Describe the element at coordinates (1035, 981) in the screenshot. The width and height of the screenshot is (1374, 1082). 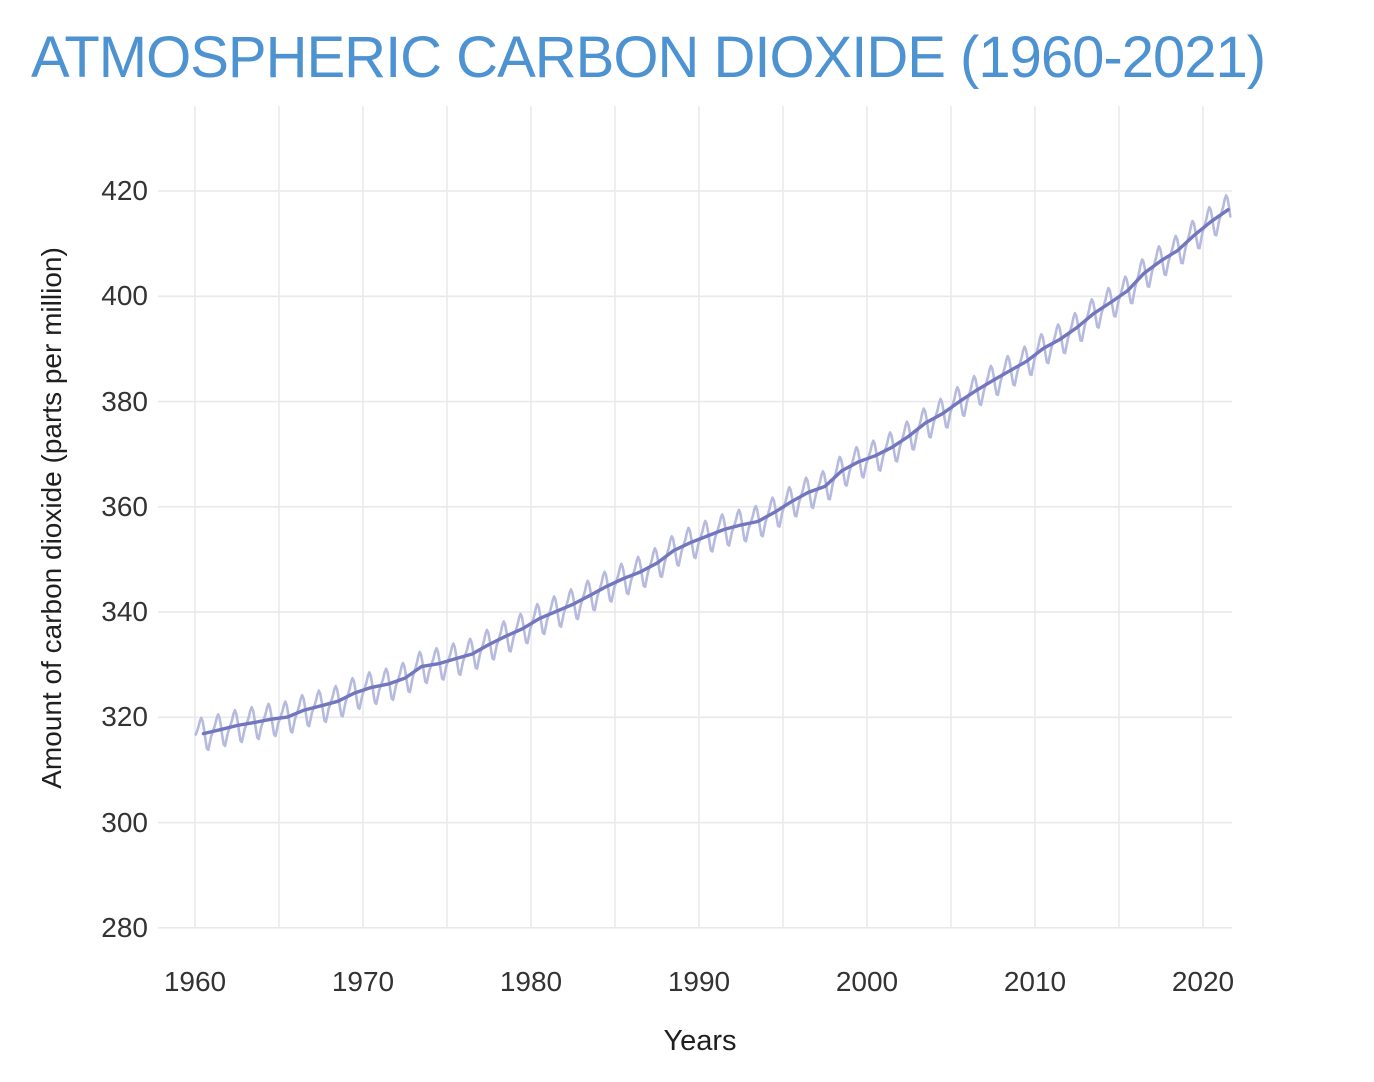
I see `x-tick-label: 2010` at that location.